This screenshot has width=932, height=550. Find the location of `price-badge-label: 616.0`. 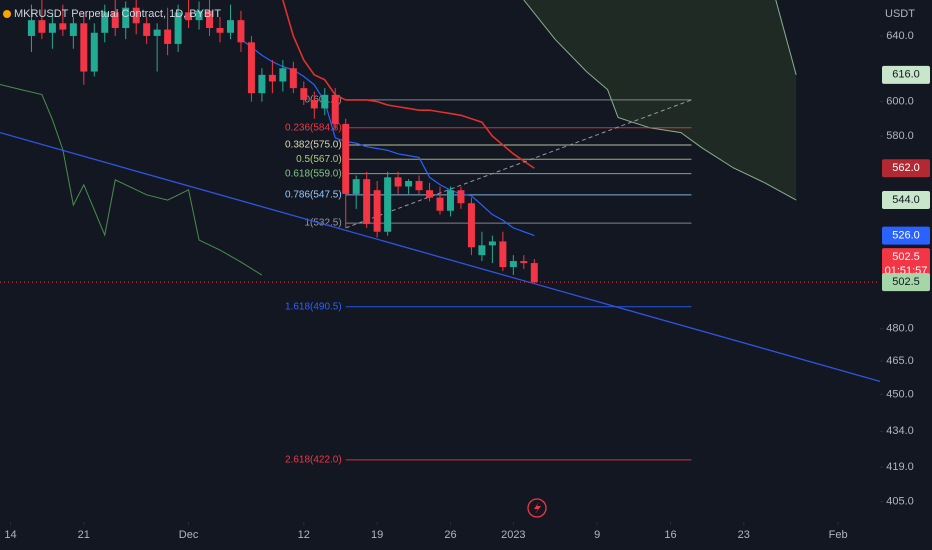

price-badge-label: 616.0 is located at coordinates (906, 75).